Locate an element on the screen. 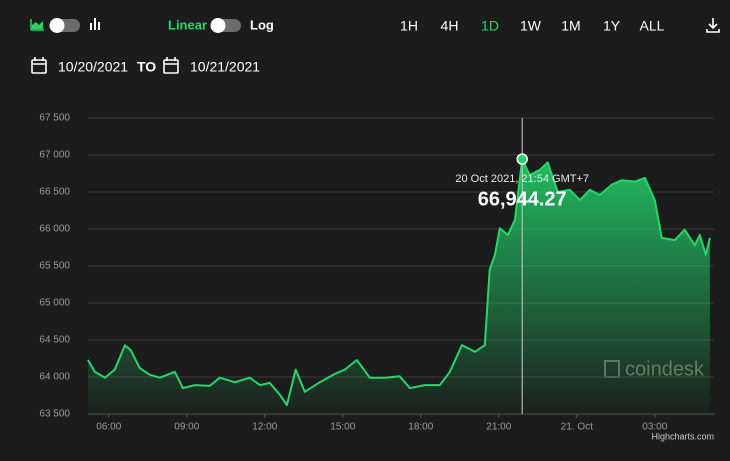 The image size is (730, 461). x-tick-label: 09:00 is located at coordinates (186, 427).